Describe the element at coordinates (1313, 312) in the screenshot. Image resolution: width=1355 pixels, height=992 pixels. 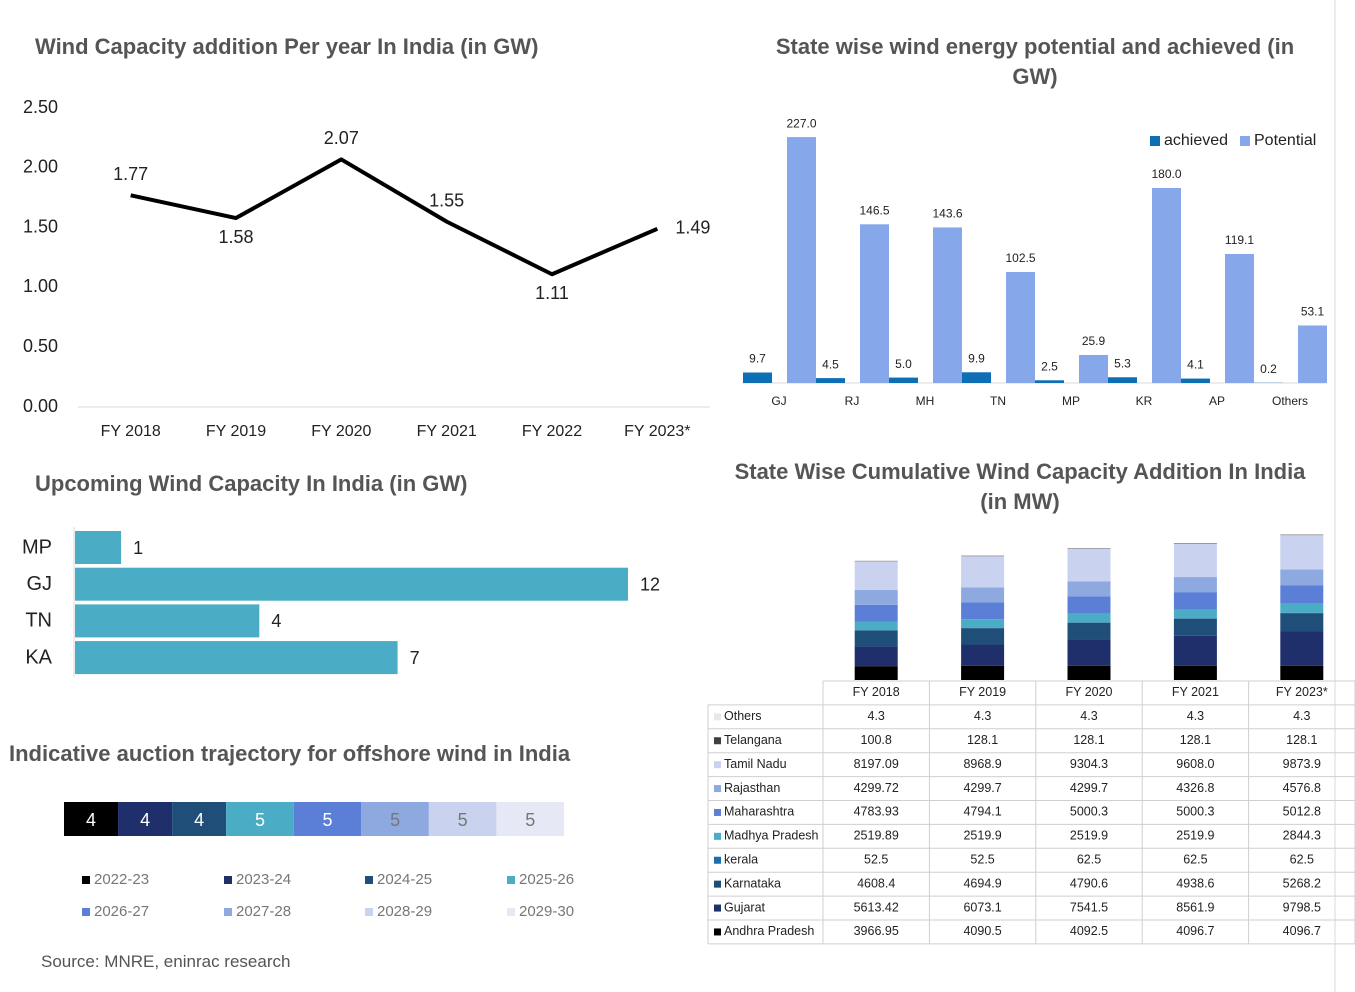
I see `data-label: 53.1` at that location.